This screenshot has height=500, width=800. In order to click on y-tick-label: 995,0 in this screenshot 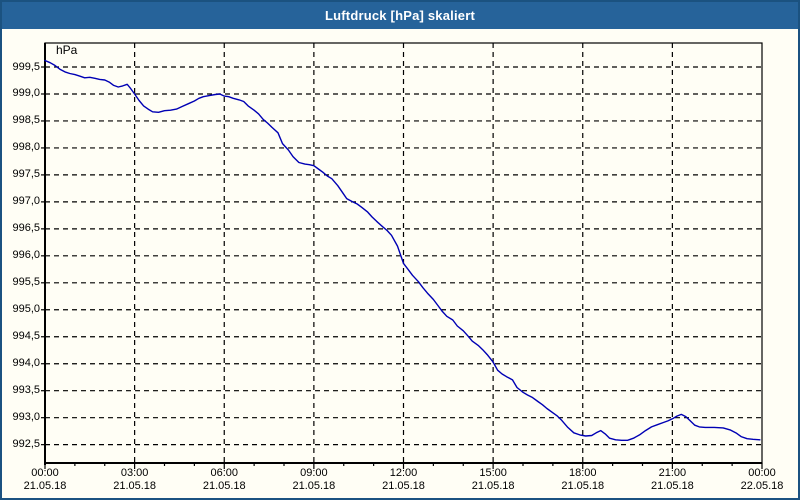, I will do `click(26, 309)`.